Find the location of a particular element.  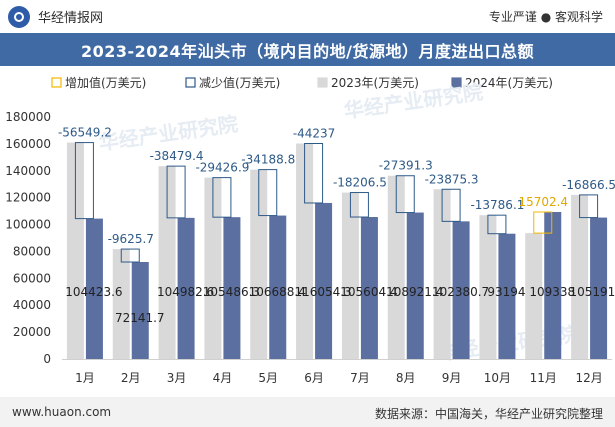

difference-label: -27391.3 is located at coordinates (406, 166).